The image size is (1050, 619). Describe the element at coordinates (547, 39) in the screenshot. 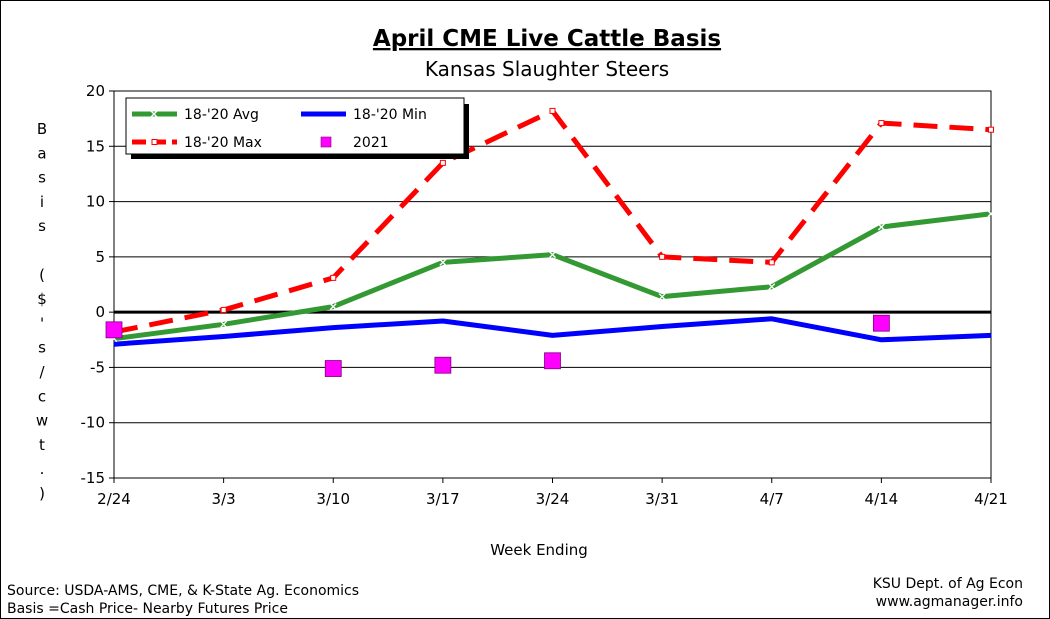

I see `chart-title: April CME Live Cattle Basis` at that location.